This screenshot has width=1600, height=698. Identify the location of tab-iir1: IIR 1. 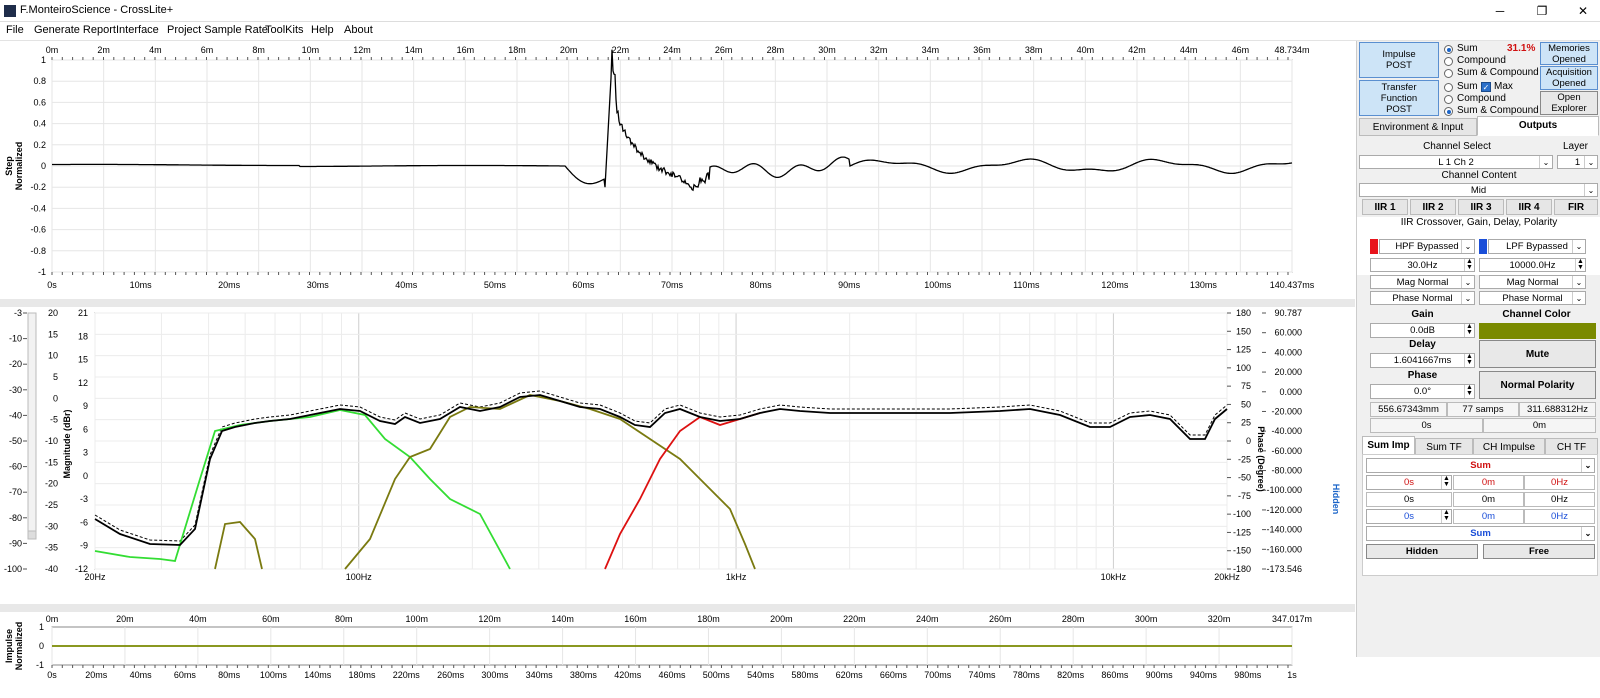
(1385, 207).